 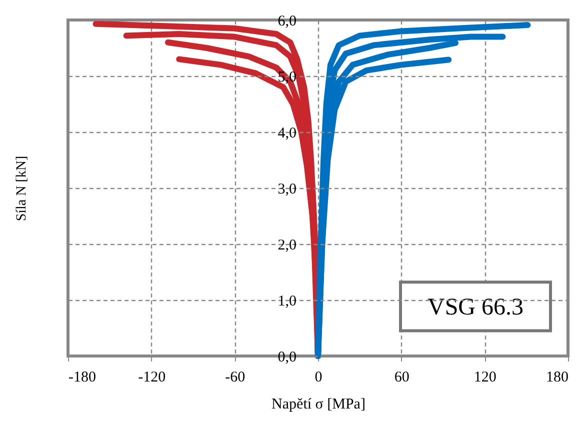 What do you see at coordinates (319, 404) in the screenshot?
I see `x-axis-title: Napětí σ [MPa]` at bounding box center [319, 404].